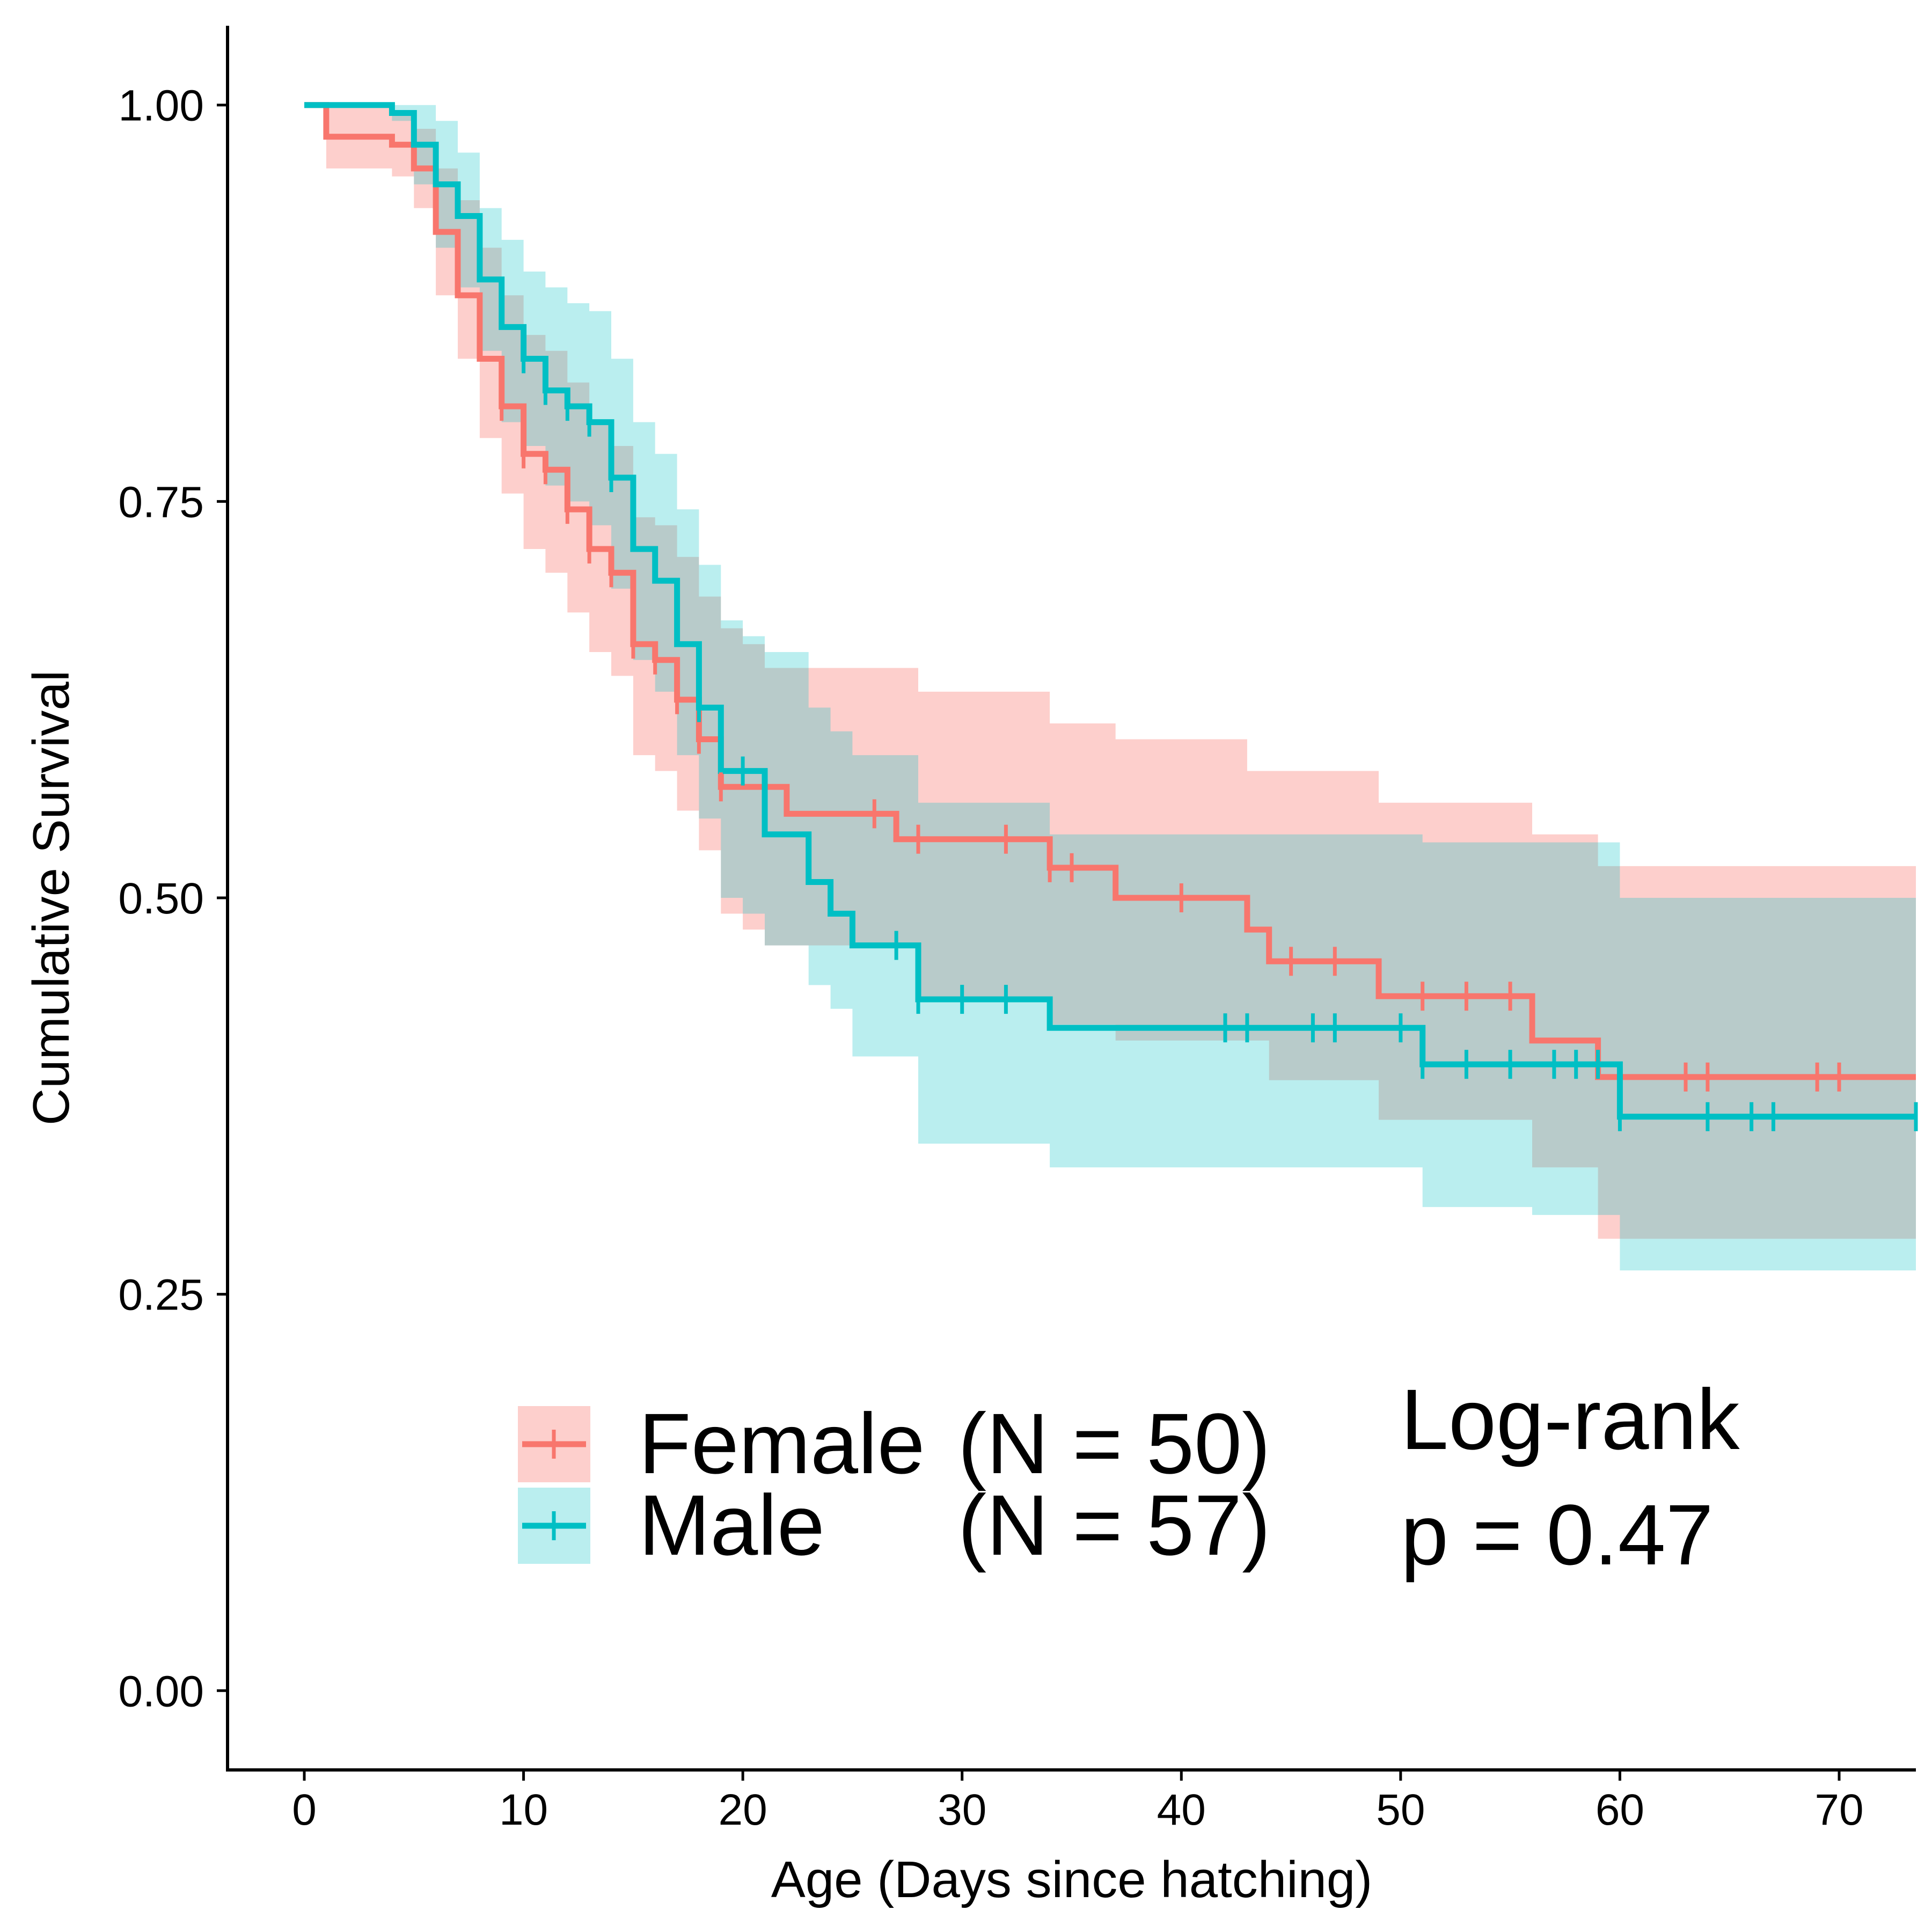  I want to click on x-axis-ticks: 0 10 20 30 40 50 60 70, so click(1078, 1802).